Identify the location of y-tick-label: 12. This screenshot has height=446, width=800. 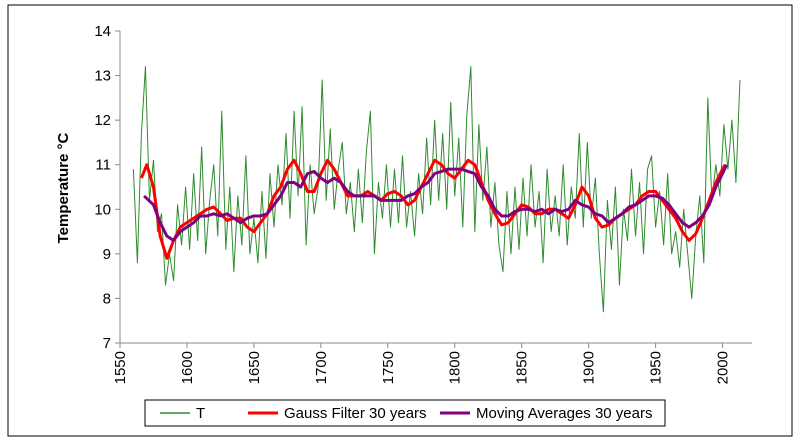
(102, 120).